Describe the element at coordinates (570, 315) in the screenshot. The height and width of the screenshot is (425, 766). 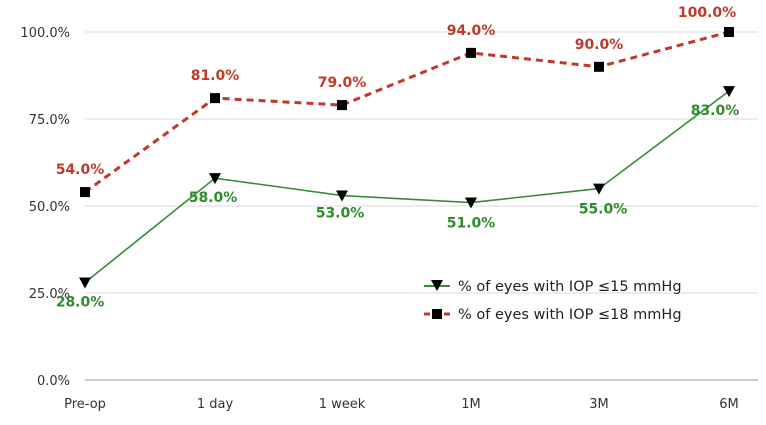
I see `legend-label-series-2: % of eyes with IOP ≤18 mmHg` at that location.